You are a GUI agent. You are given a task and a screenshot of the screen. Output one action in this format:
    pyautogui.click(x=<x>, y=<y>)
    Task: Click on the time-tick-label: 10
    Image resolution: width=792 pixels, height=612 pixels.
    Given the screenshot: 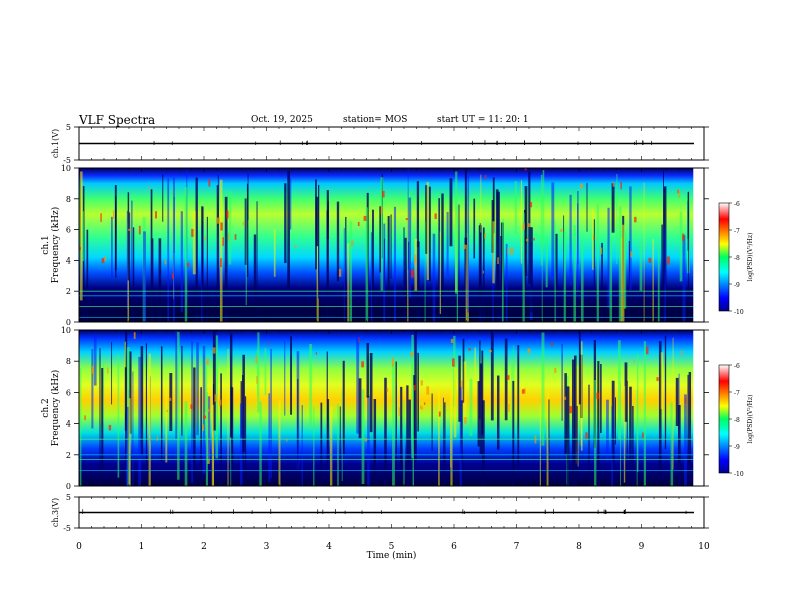 What is the action you would take?
    pyautogui.click(x=704, y=547)
    